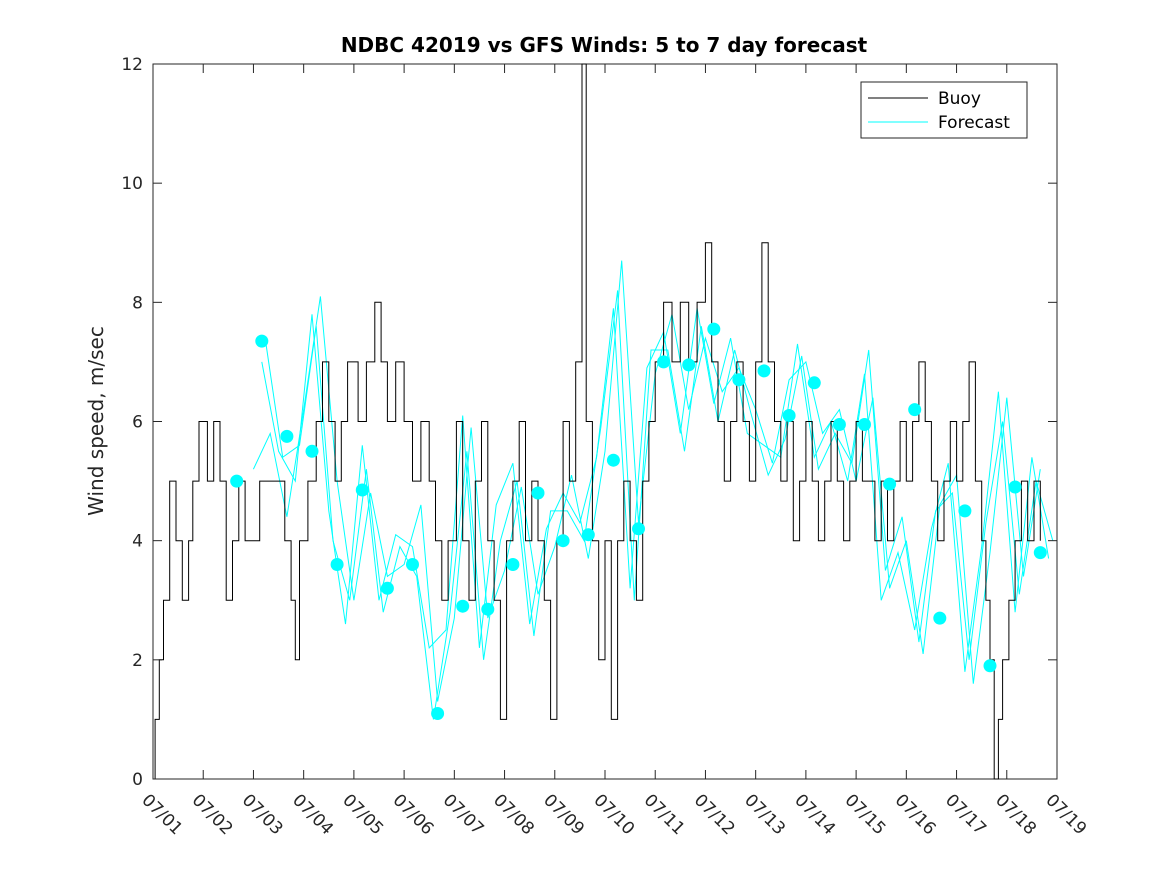 The image size is (1167, 875). I want to click on x-tick-label: 07/12, so click(714, 814).